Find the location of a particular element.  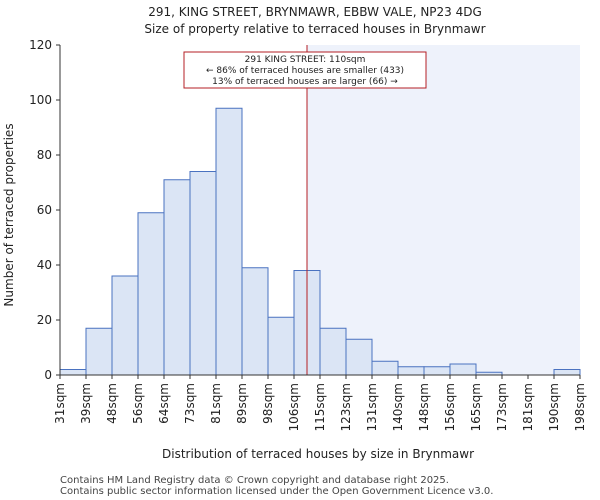

x-tick-label-140sqm: 140sqm is located at coordinates (398, 407).